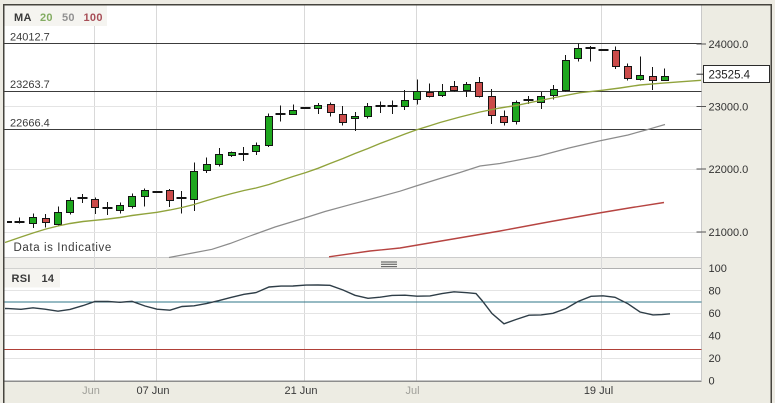 The image size is (775, 408). What do you see at coordinates (68, 18) in the screenshot?
I see `svg-text: 50` at bounding box center [68, 18].